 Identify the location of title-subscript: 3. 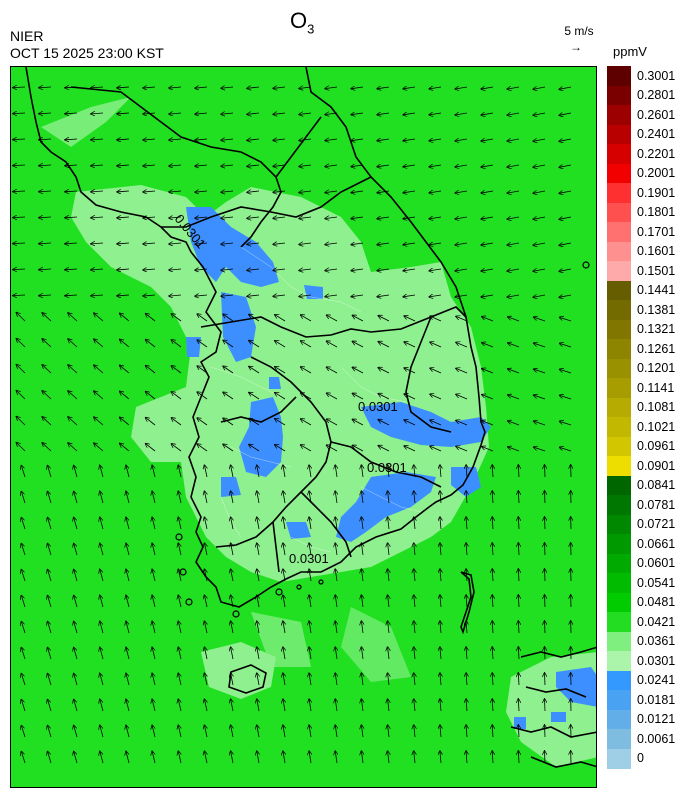
(311, 29).